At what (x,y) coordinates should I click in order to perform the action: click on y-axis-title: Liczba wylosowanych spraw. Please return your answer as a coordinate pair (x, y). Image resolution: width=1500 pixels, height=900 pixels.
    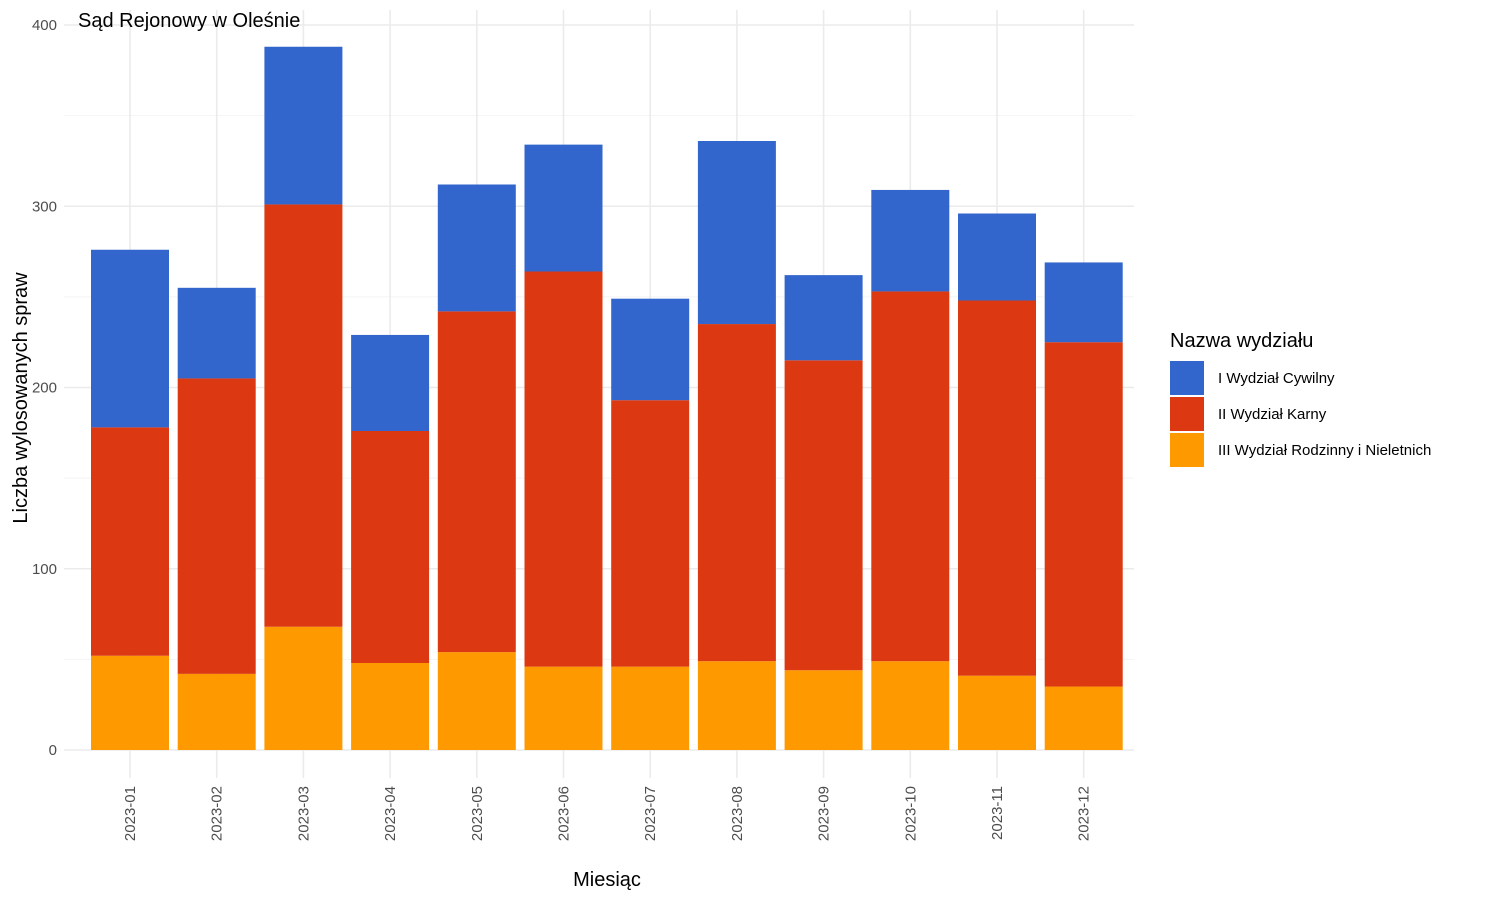
    Looking at the image, I should click on (21, 398).